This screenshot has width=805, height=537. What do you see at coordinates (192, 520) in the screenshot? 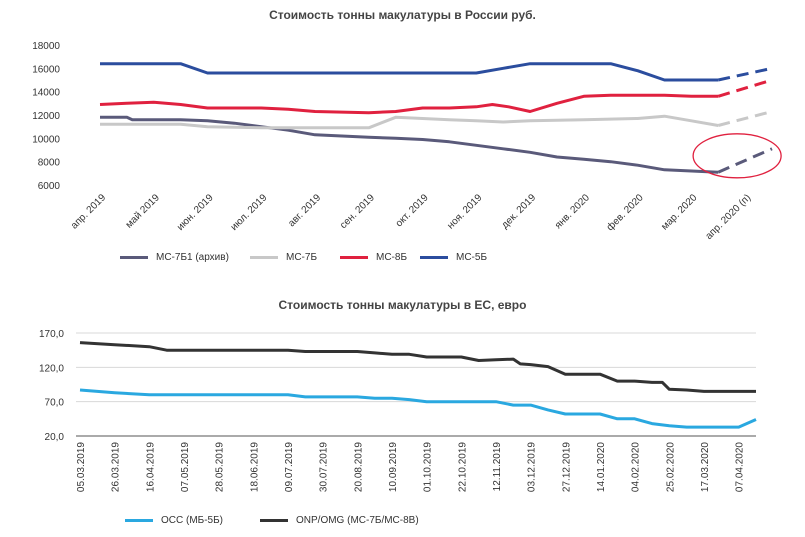
I see `legend-label: OCC (МБ-5Б)` at bounding box center [192, 520].